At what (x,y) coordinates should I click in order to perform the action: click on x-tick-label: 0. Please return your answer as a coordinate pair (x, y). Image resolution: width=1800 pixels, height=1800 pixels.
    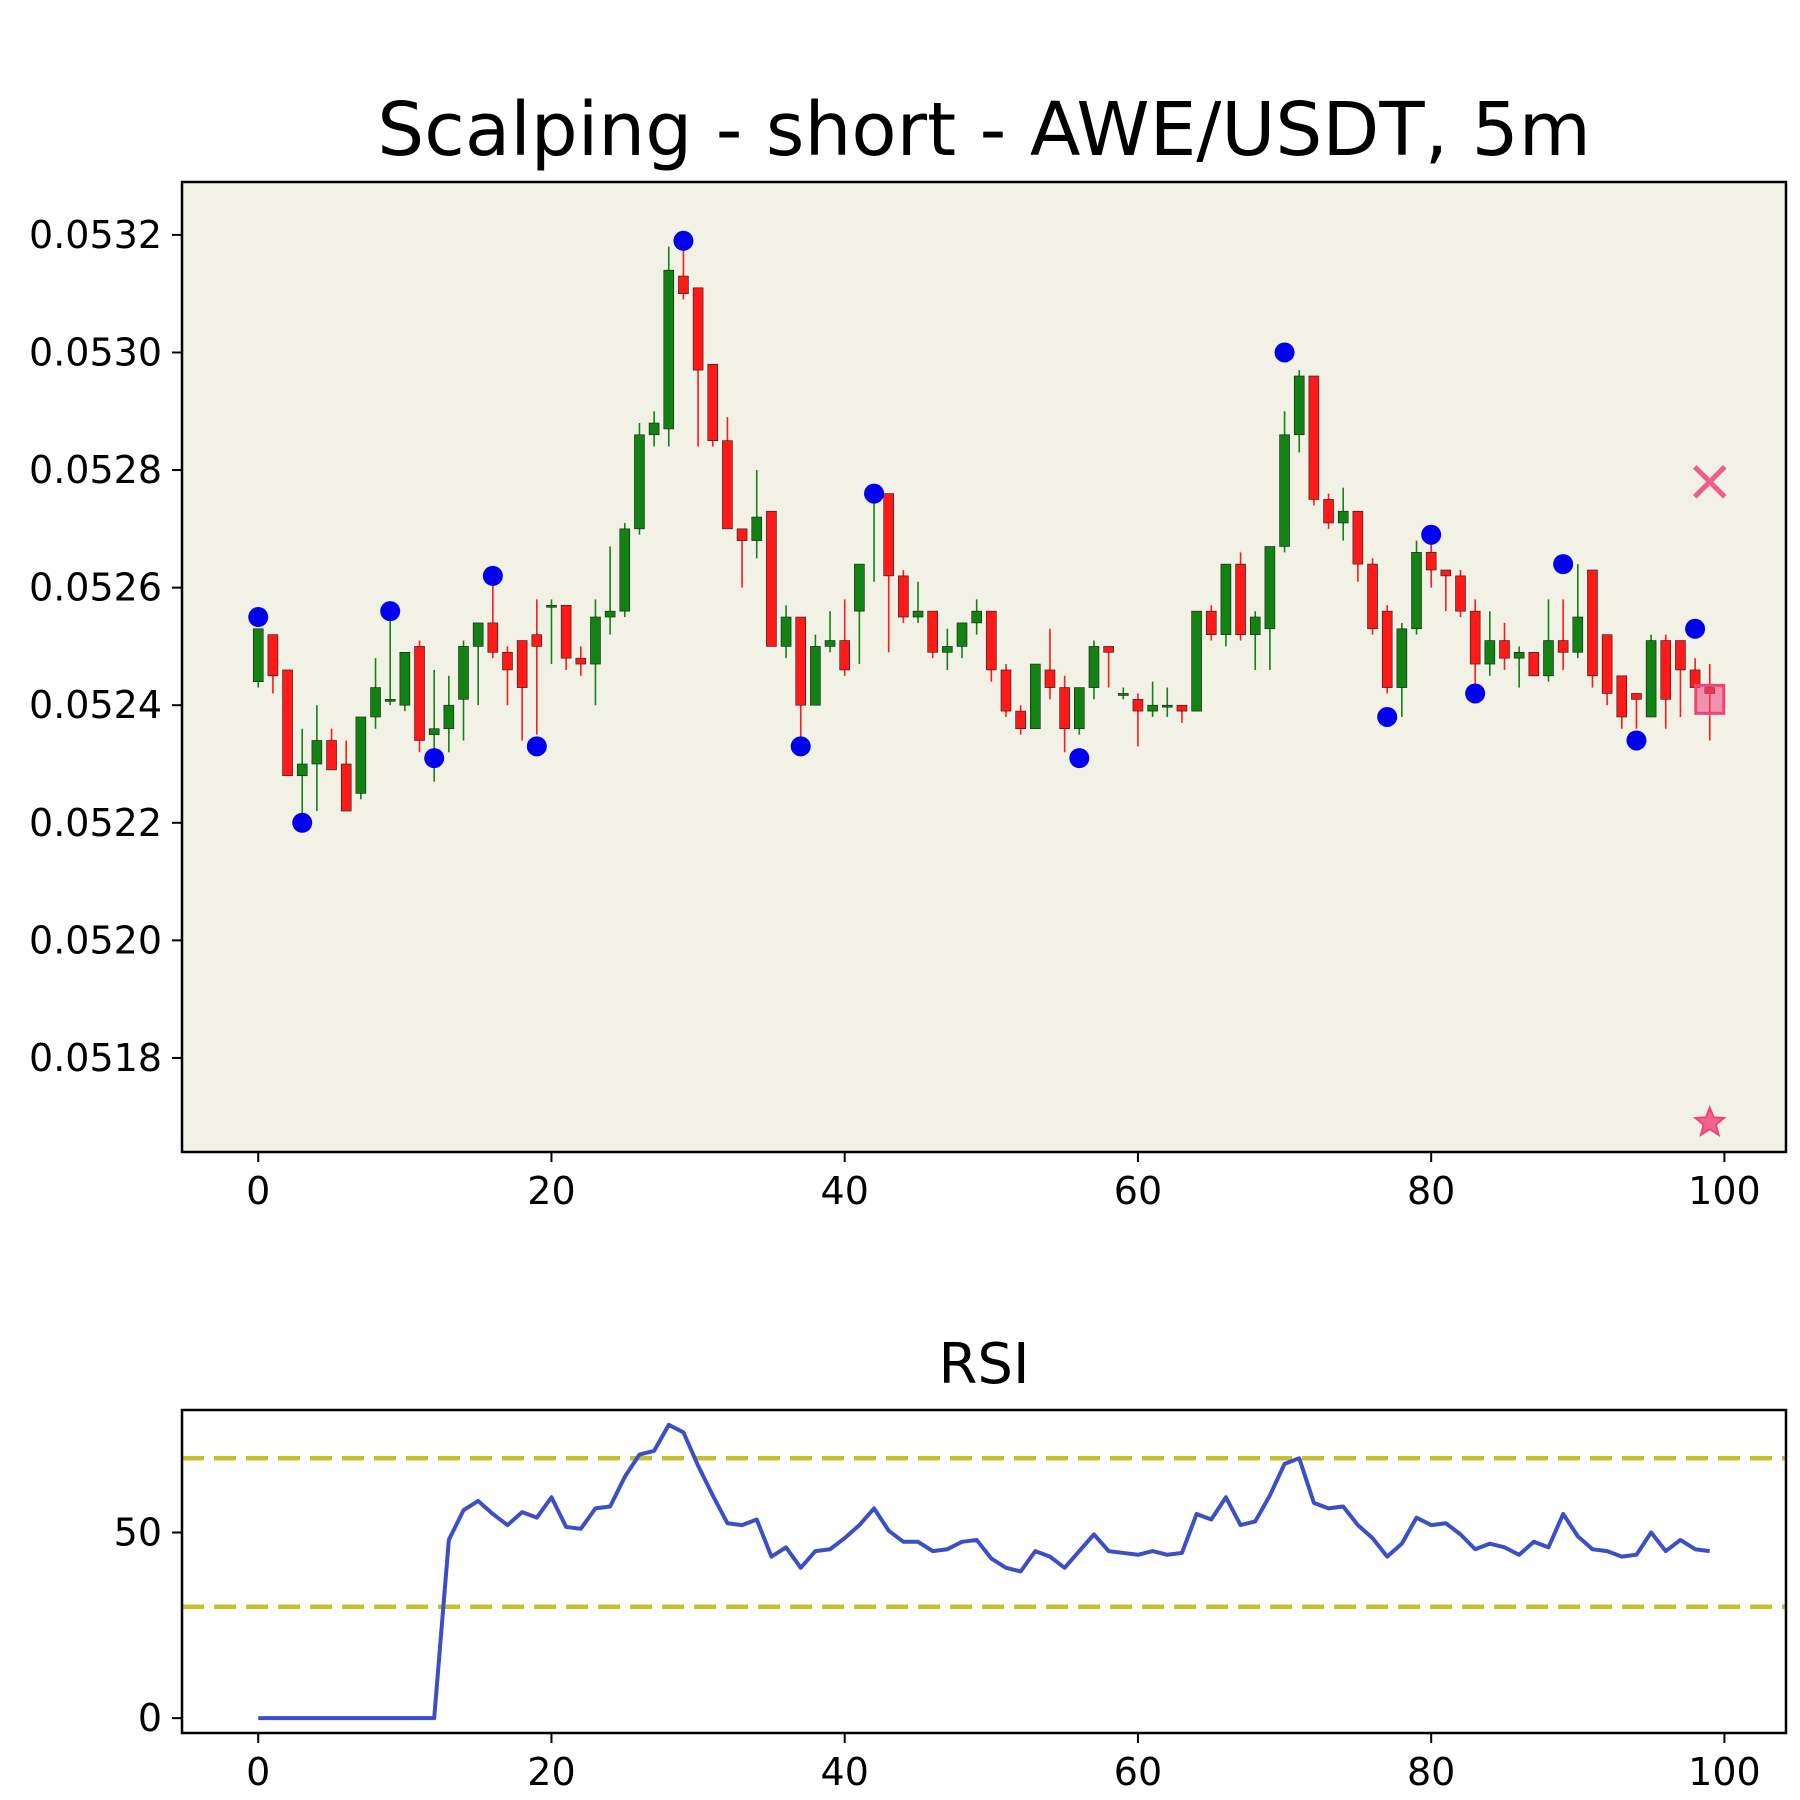
    Looking at the image, I should click on (258, 1191).